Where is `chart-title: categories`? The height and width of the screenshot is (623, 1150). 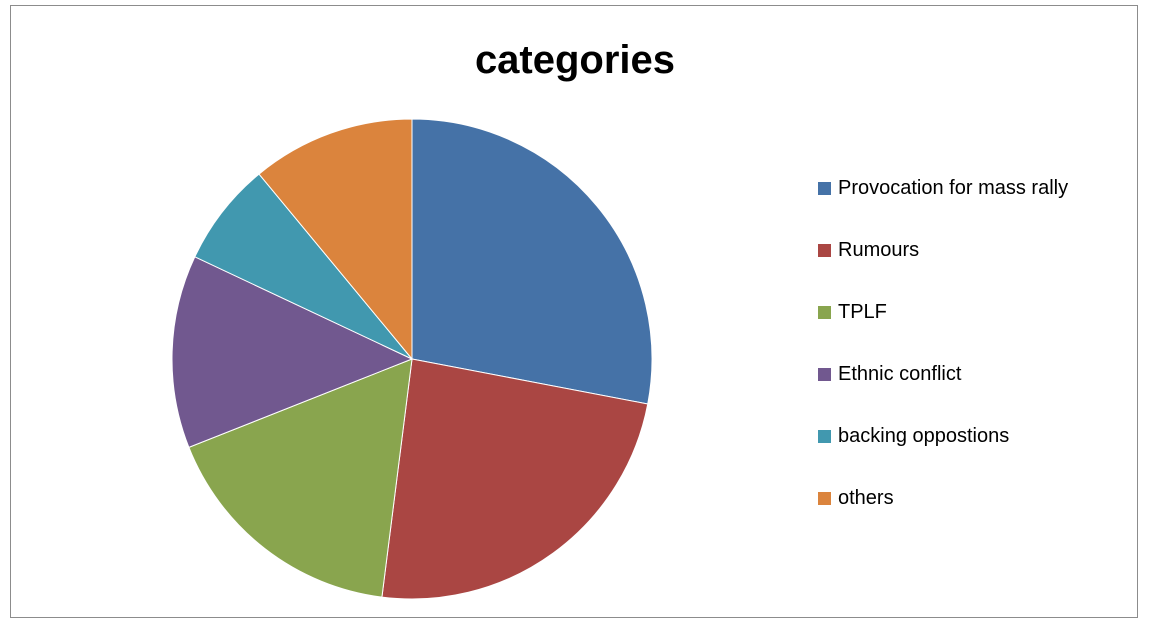
chart-title: categories is located at coordinates (575, 60).